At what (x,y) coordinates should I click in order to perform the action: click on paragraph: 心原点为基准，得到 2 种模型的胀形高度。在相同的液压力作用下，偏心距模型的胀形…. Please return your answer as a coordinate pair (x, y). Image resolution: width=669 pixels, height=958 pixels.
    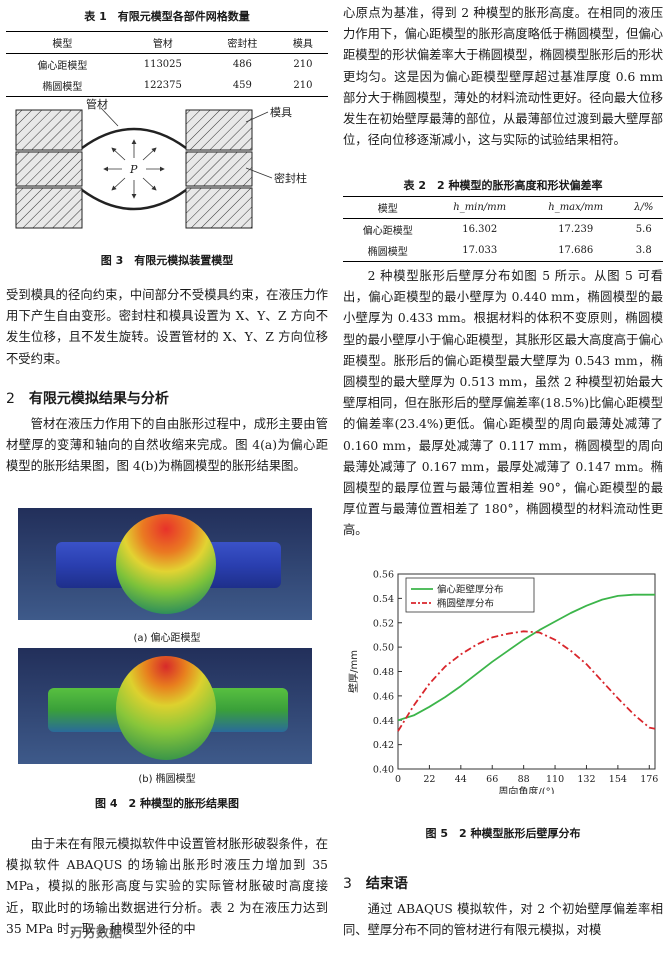
    Looking at the image, I should click on (503, 77).